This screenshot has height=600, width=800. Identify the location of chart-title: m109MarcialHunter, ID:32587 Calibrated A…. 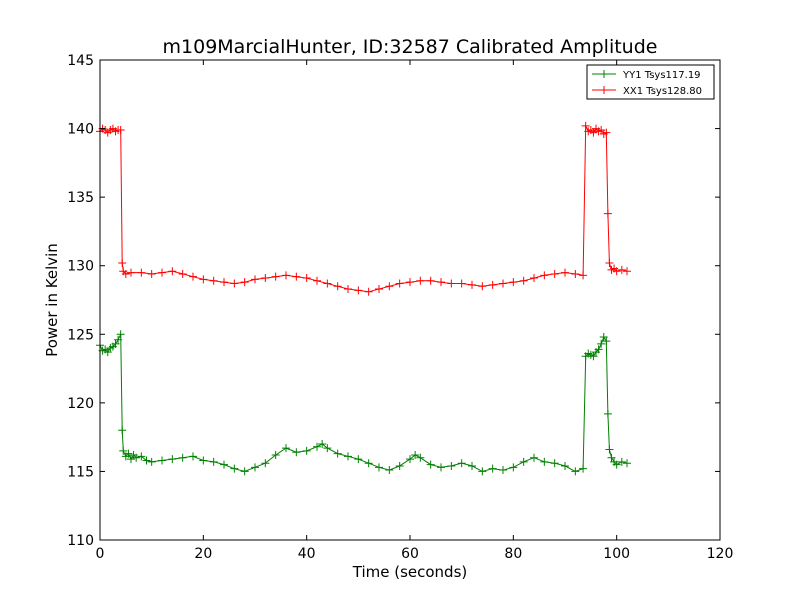
(410, 47).